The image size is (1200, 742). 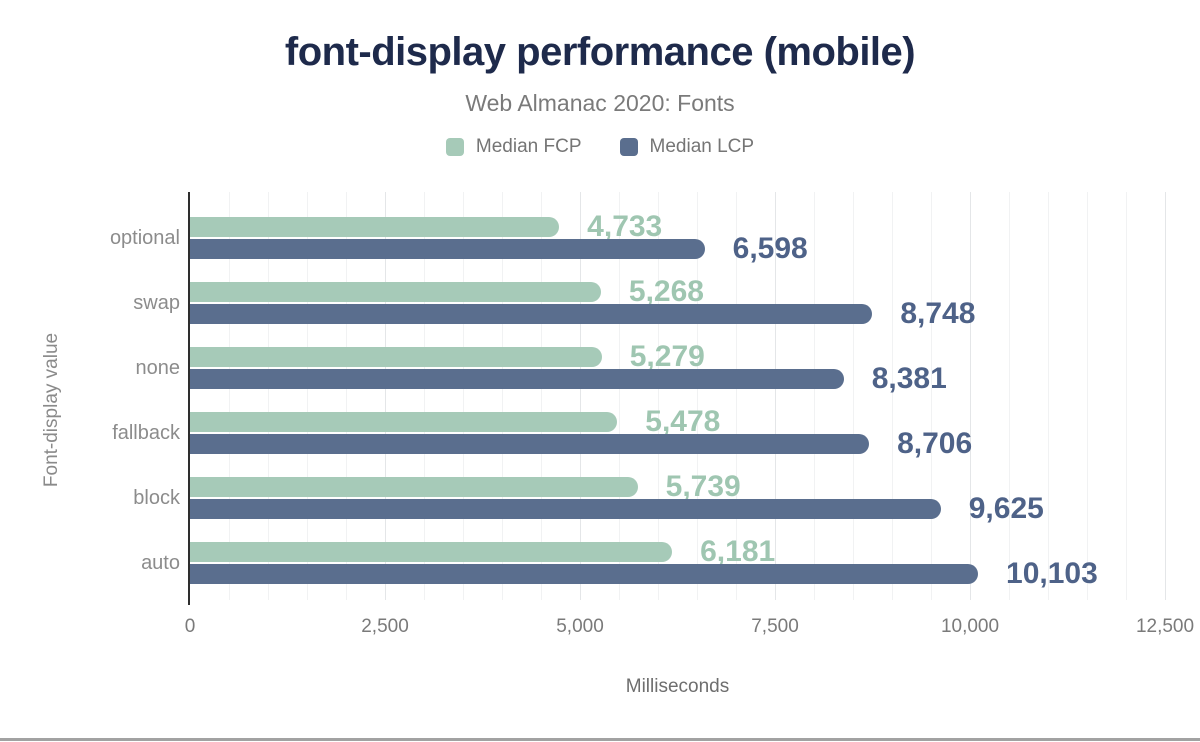 I want to click on x-tick-label: 2,500, so click(x=385, y=626).